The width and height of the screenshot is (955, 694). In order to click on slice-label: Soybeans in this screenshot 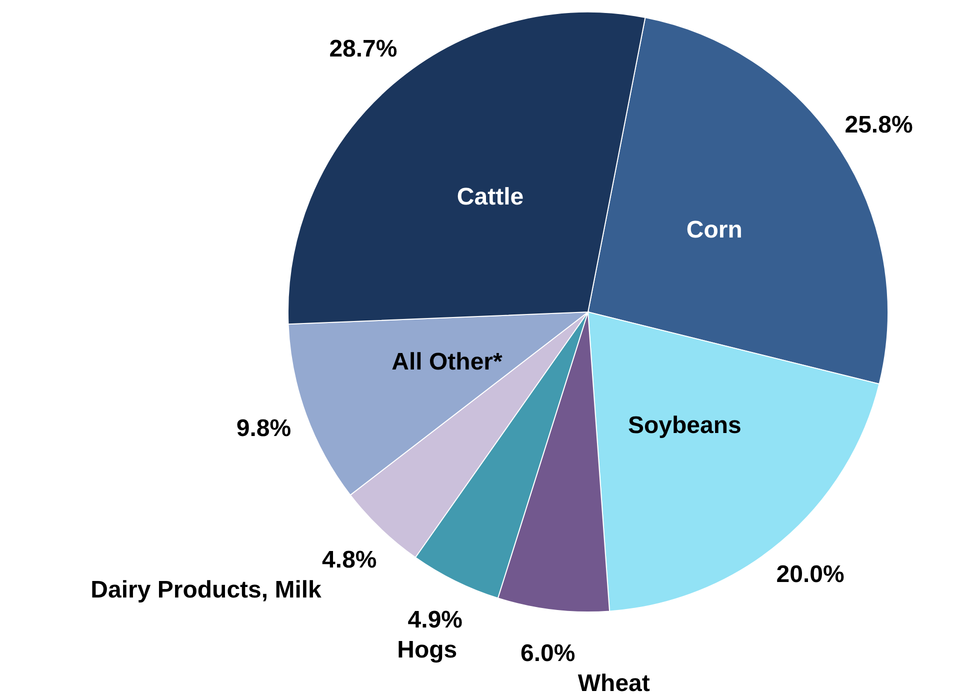, I will do `click(685, 426)`.